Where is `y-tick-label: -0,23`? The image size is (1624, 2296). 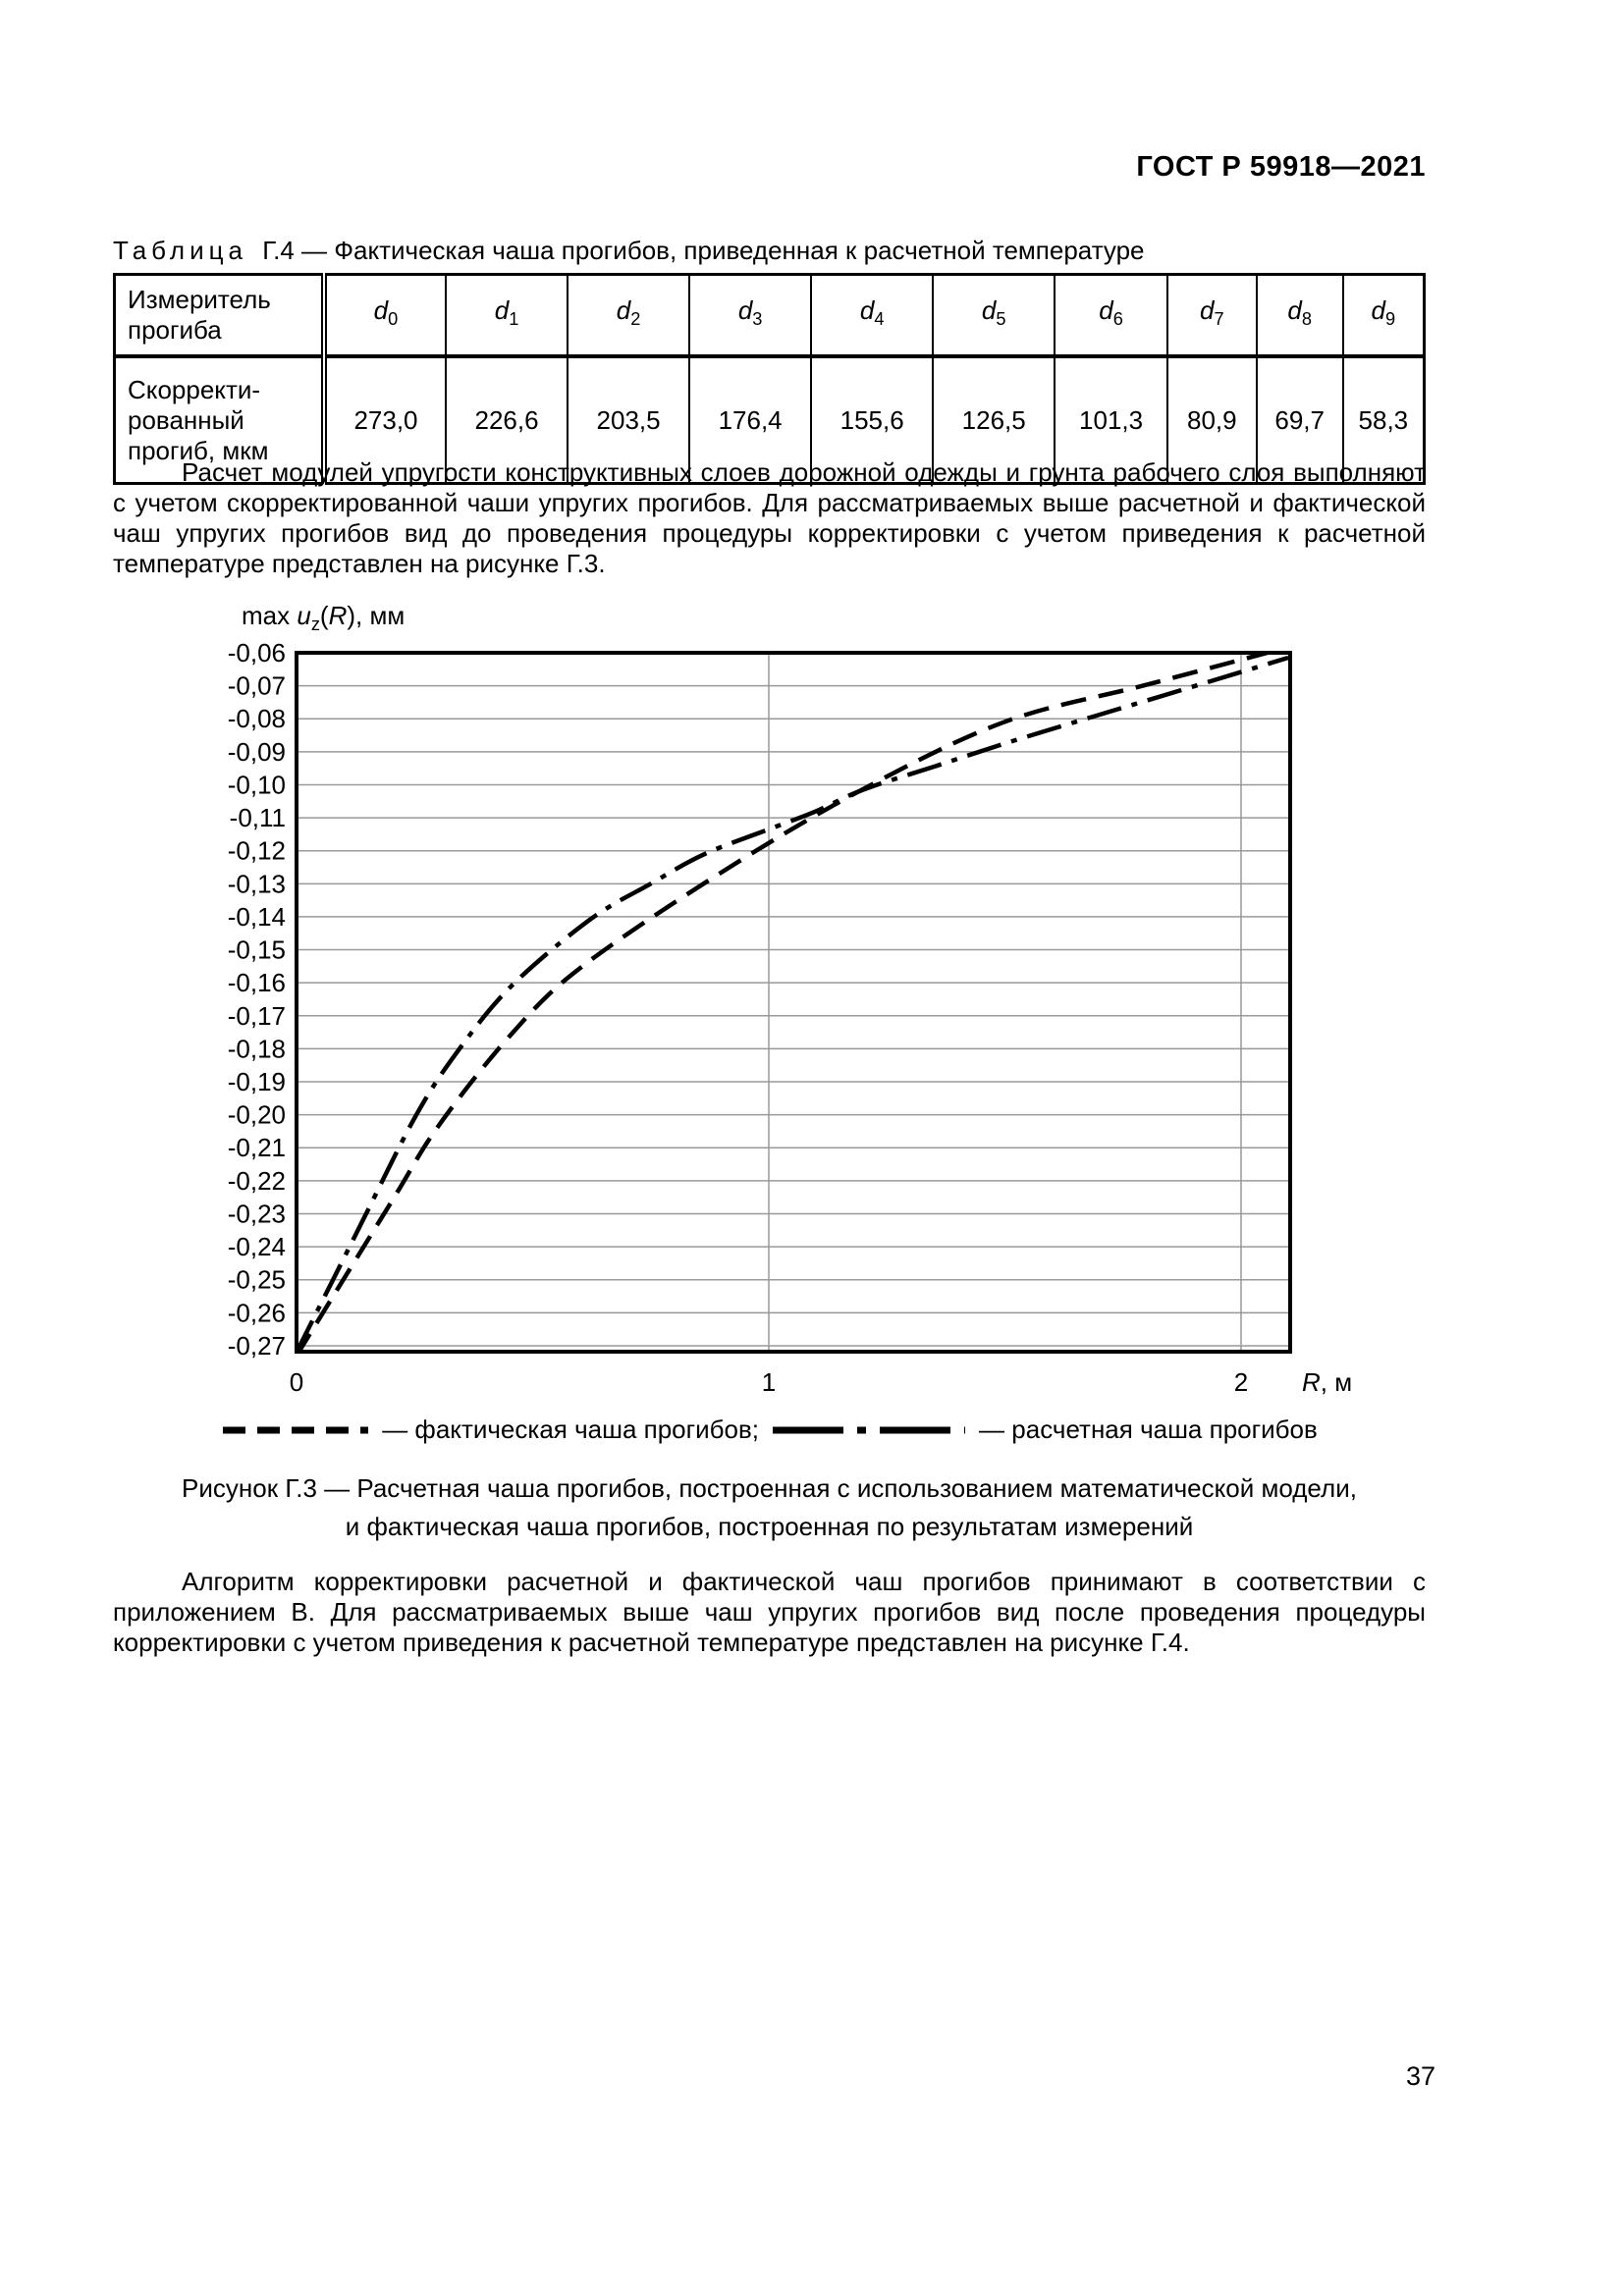
y-tick-label: -0,23 is located at coordinates (257, 1213).